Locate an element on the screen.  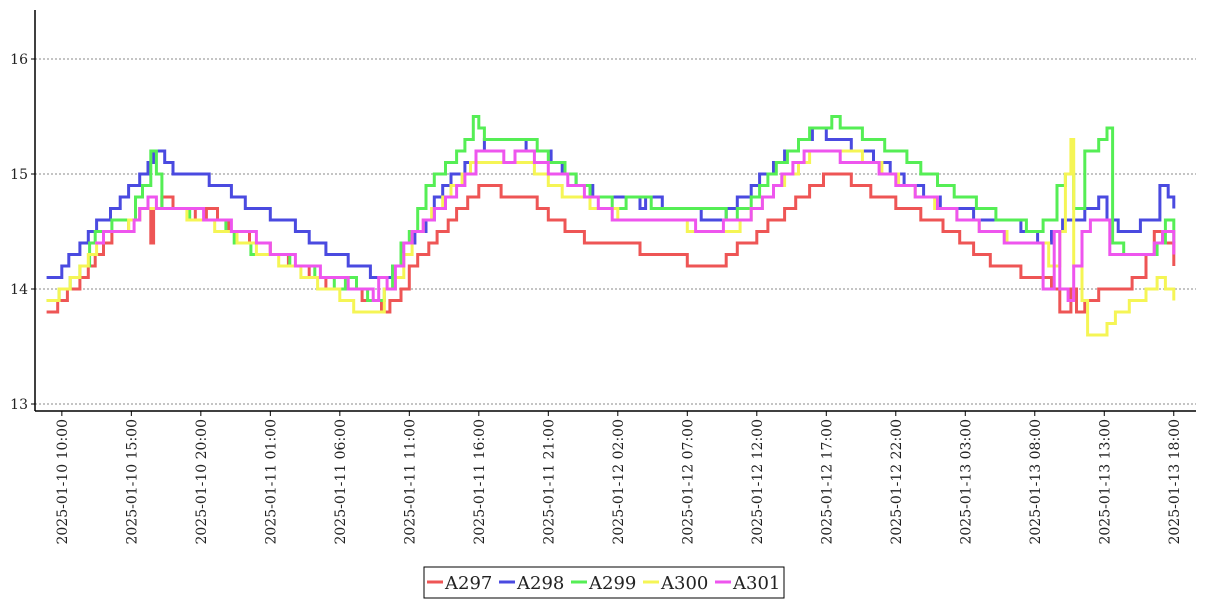
legend: A297 A298 A299 A300 A301 is located at coordinates (604, 582).